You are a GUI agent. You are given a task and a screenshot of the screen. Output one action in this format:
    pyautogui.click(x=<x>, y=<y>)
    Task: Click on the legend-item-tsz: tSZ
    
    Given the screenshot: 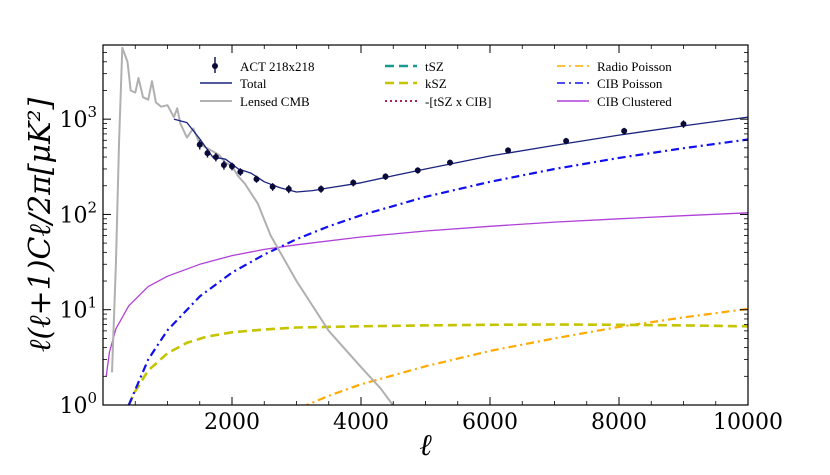 What is the action you would take?
    pyautogui.click(x=414, y=66)
    